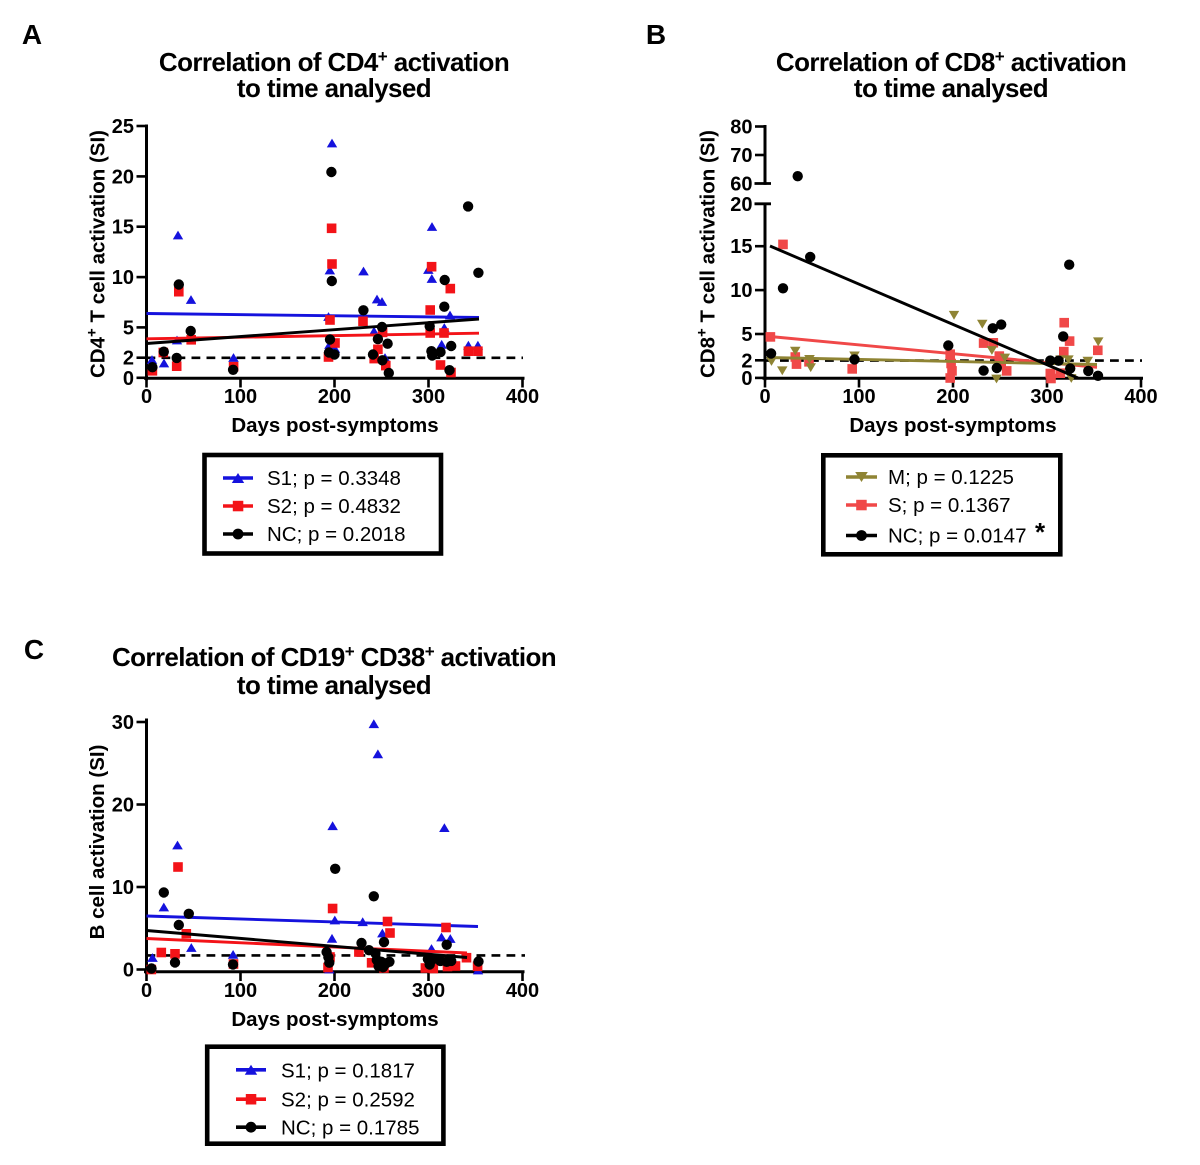  Describe the element at coordinates (350, 1128) in the screenshot. I see `svg-text: NC; p = 0.1785` at that location.